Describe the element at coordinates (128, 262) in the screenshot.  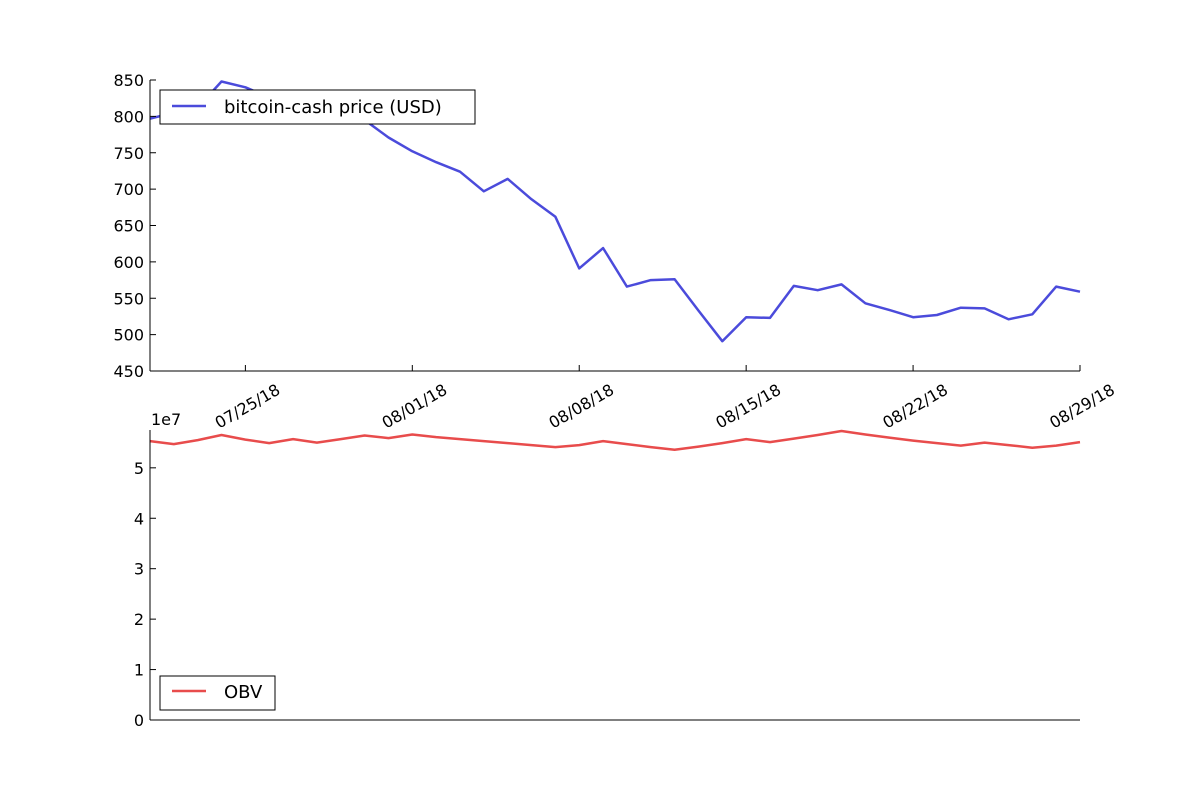
I see `price-y-tick-label: 600` at that location.